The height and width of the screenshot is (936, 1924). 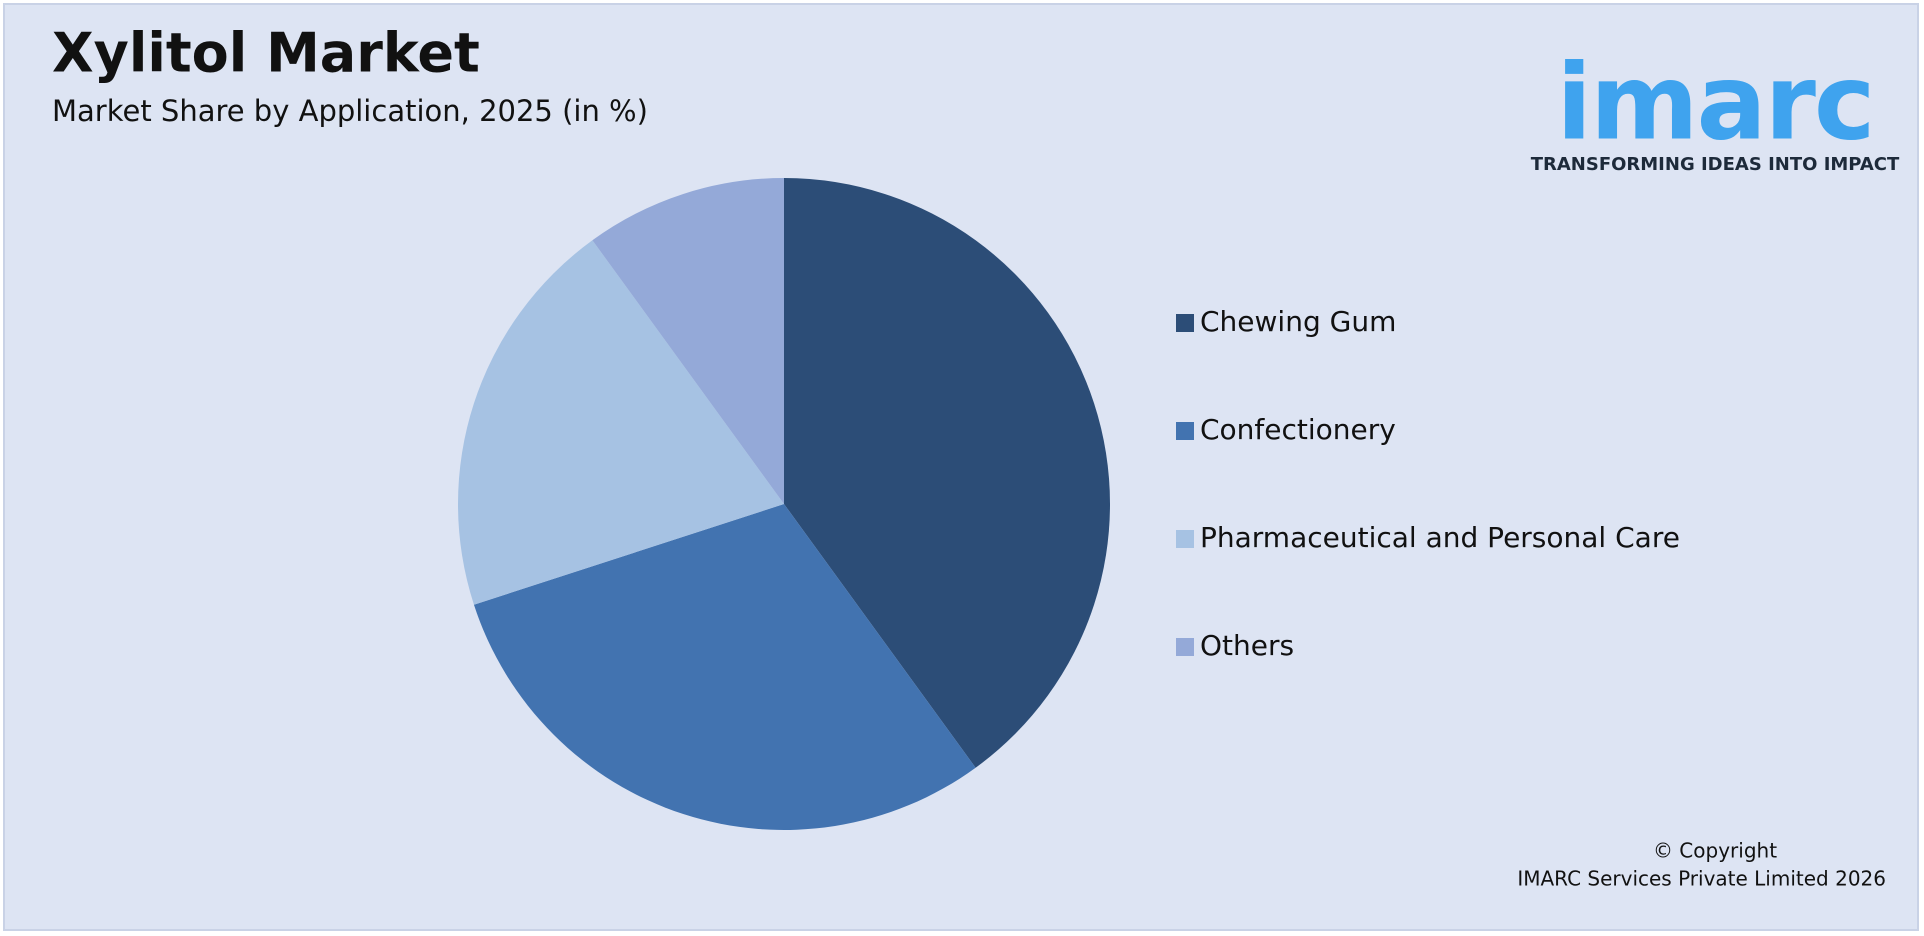 I want to click on legend-label: Pharmaceutical and Personal Care, so click(x=1440, y=537).